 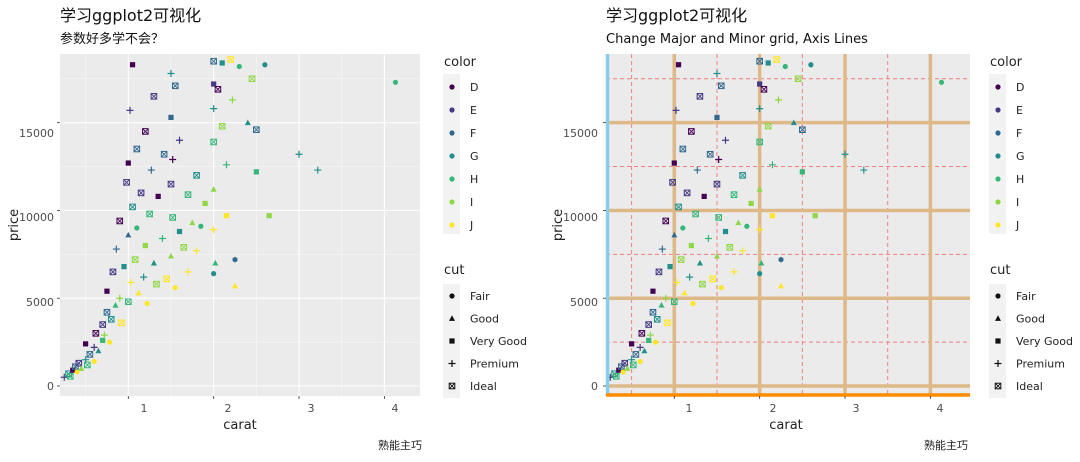 I want to click on chart-title: 学习ggplot2可视化, so click(x=676, y=15).